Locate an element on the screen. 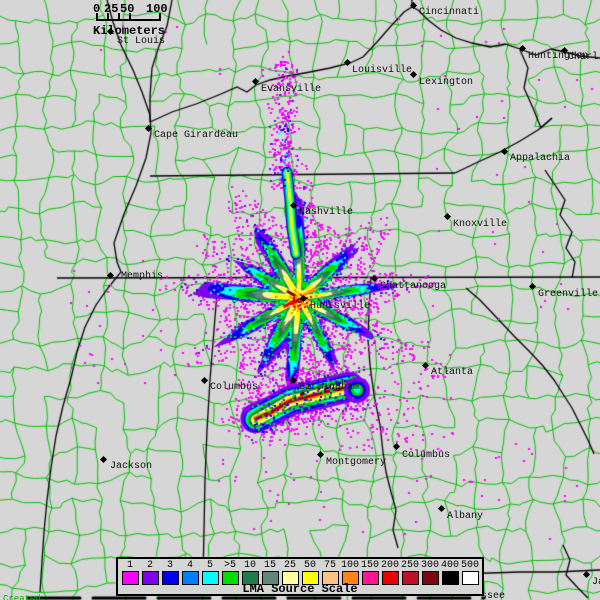 The height and width of the screenshot is (600, 600). legend-entry: 300 is located at coordinates (430, 572).